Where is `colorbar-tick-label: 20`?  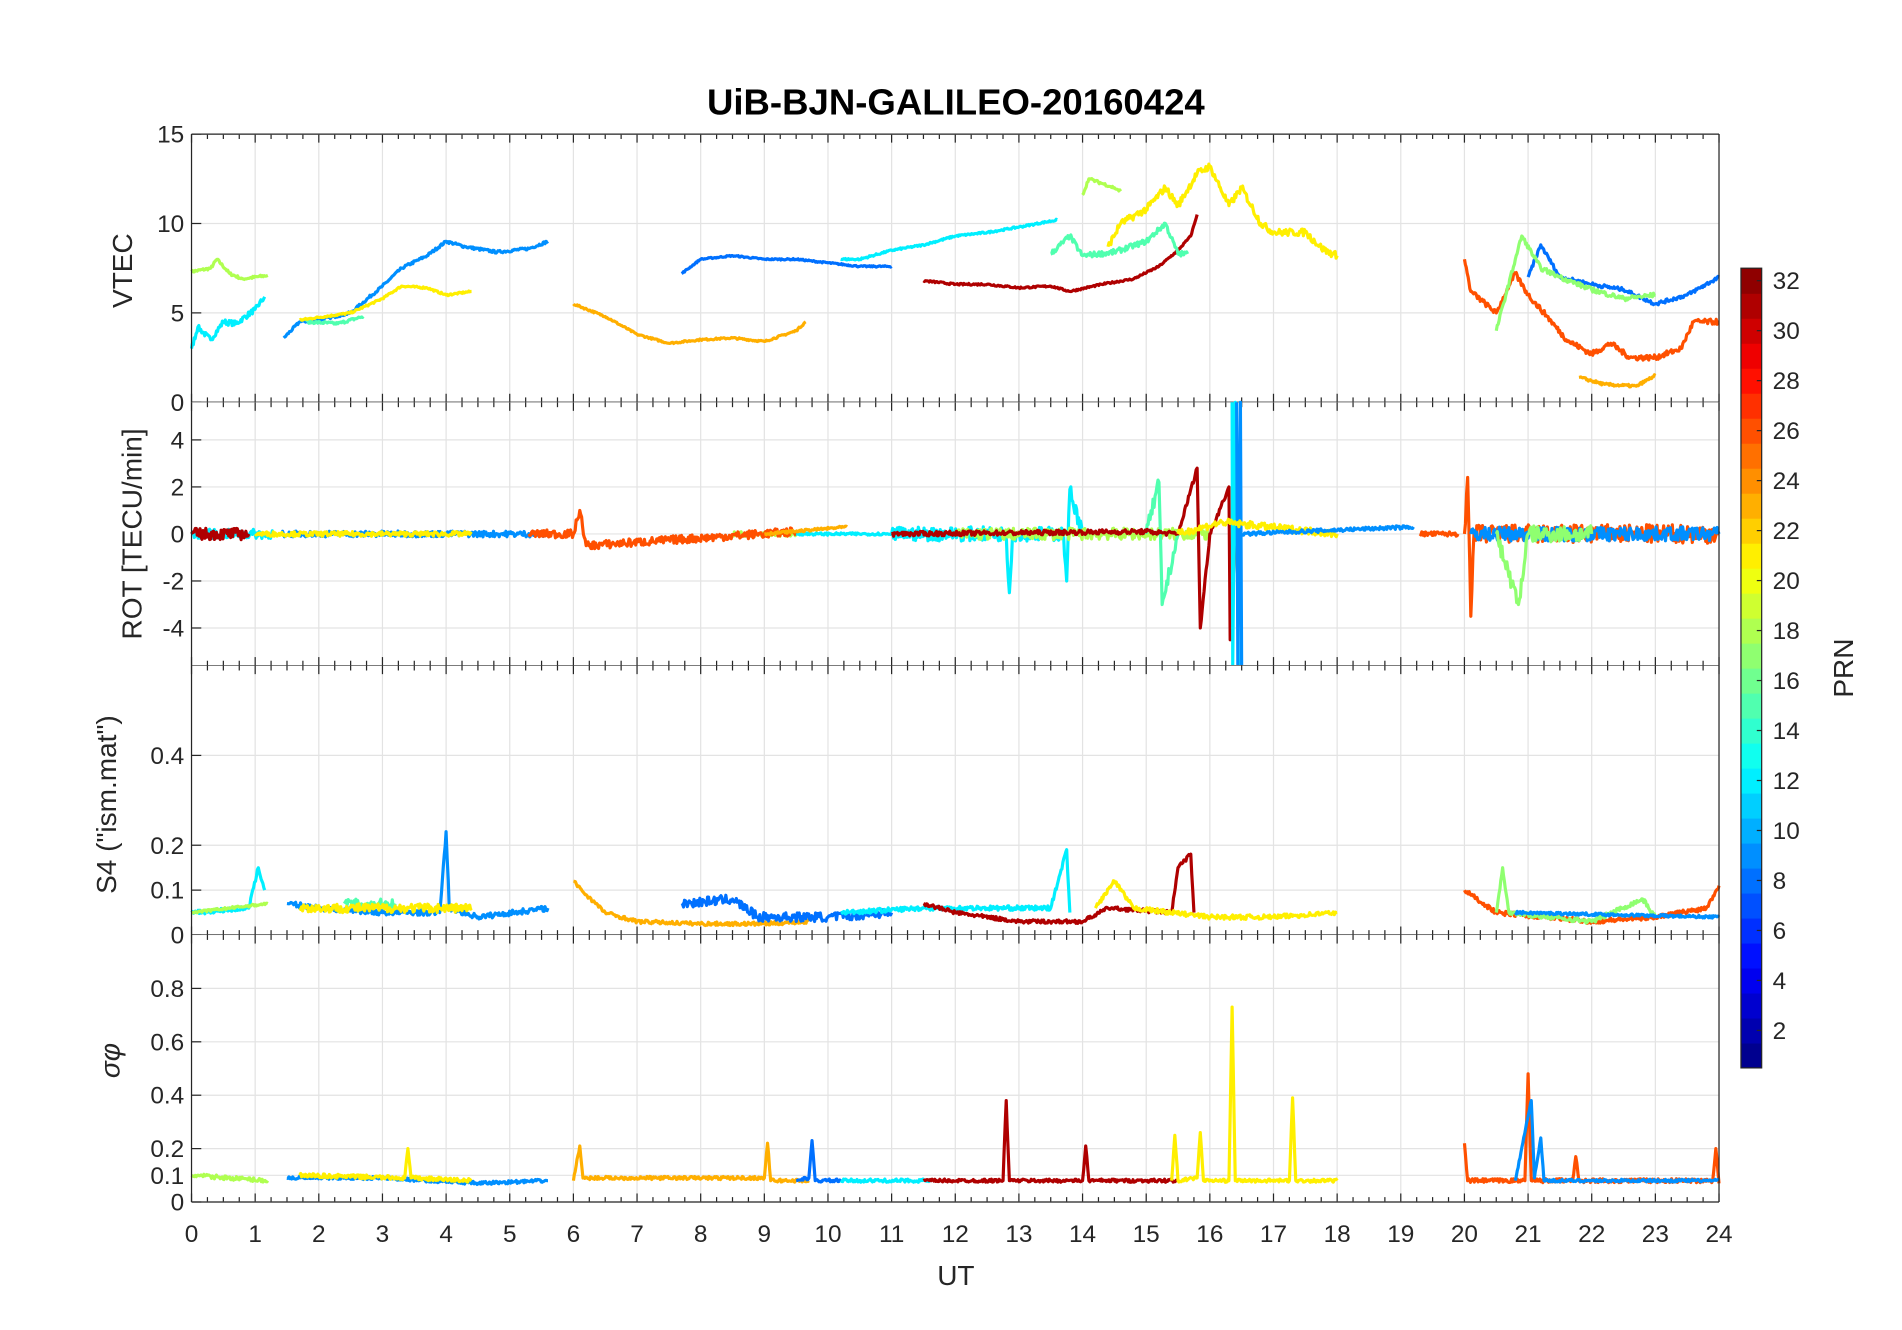
colorbar-tick-label: 20 is located at coordinates (1786, 581).